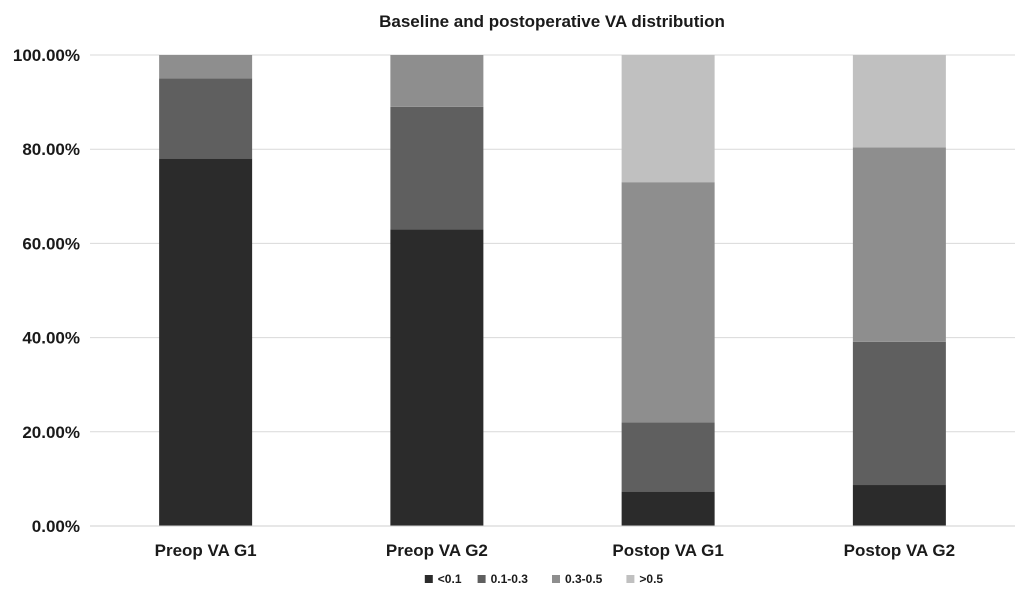 The width and height of the screenshot is (1015, 595). Describe the element at coordinates (651, 579) in the screenshot. I see `legend-label: >0.5` at that location.